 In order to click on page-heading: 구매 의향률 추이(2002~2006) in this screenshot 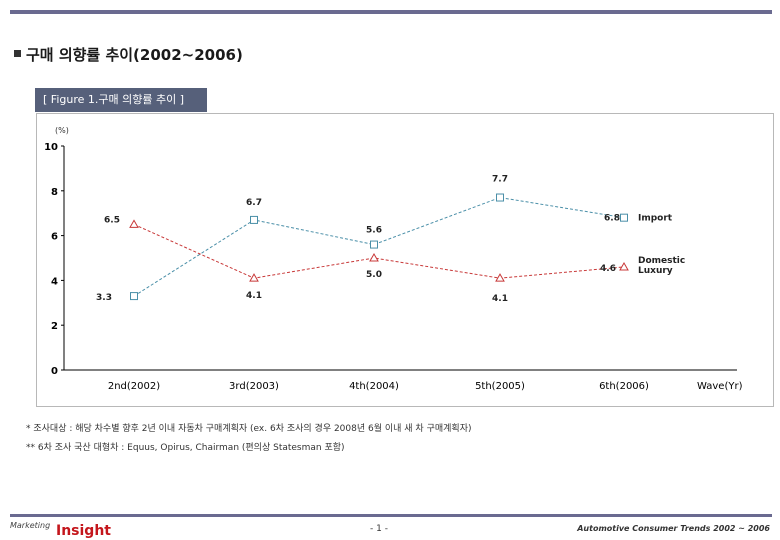, I will do `click(128, 54)`.